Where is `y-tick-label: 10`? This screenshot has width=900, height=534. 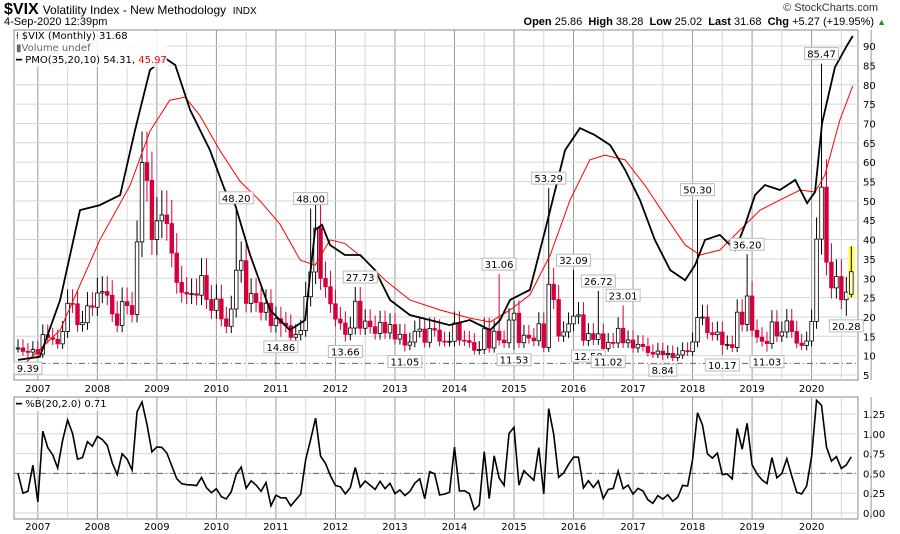 y-tick-label: 10 is located at coordinates (869, 357).